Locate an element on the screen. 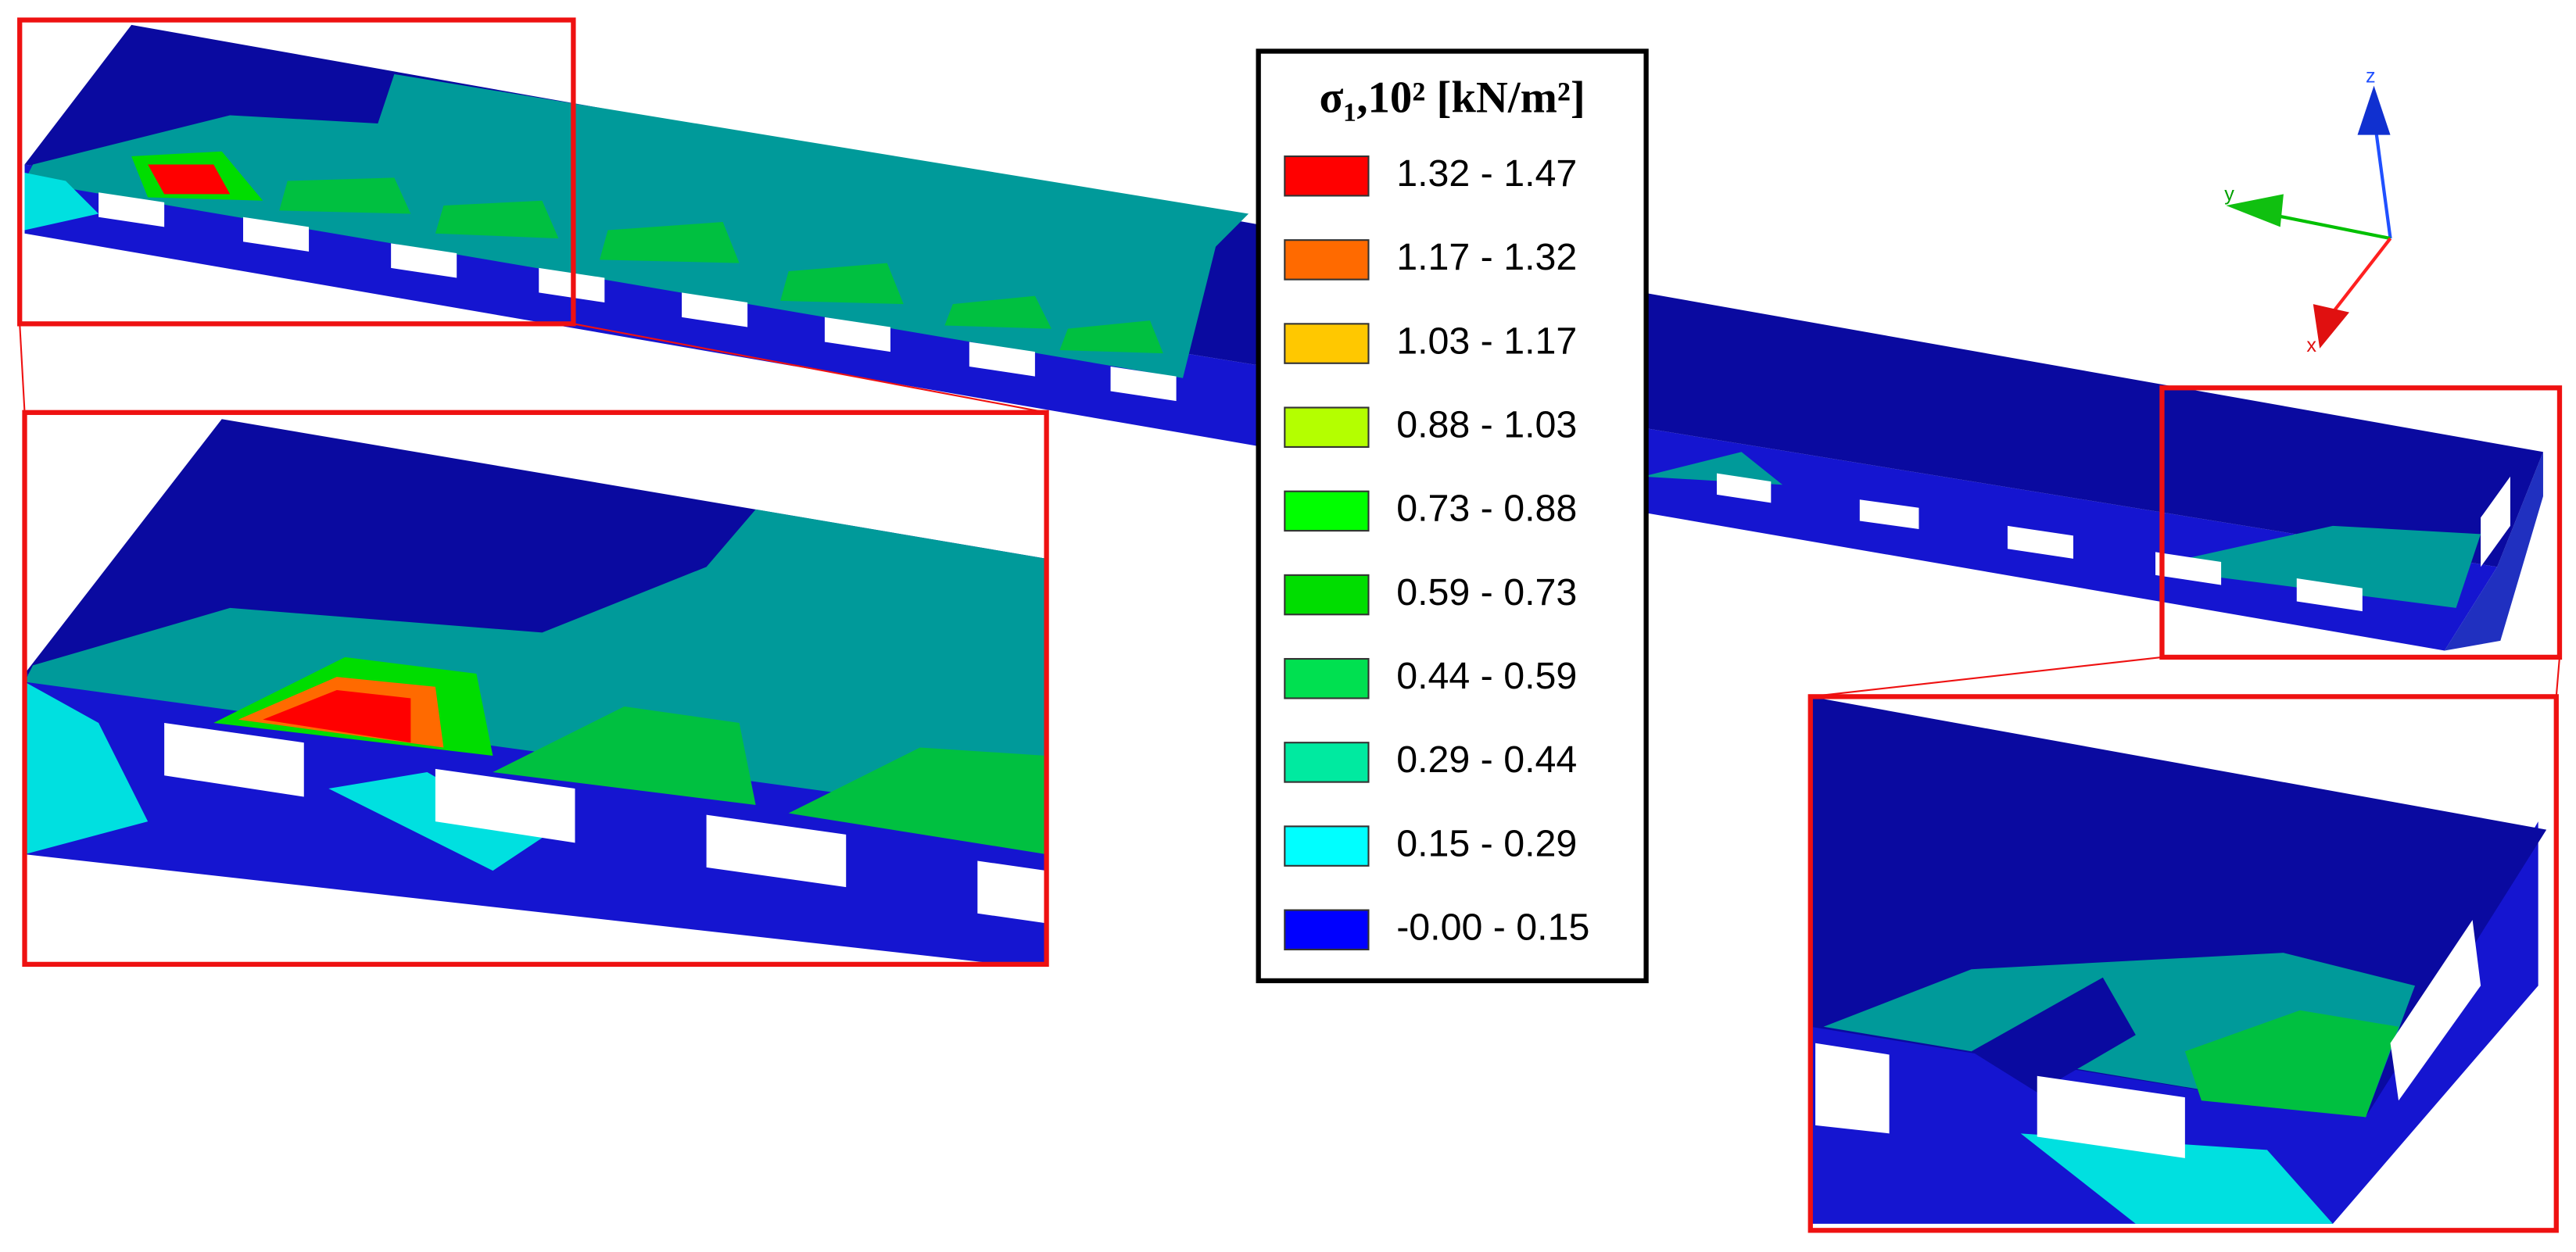 This screenshot has height=1252, width=2576. legend-label: -0.00 - 0.15 is located at coordinates (1492, 928).